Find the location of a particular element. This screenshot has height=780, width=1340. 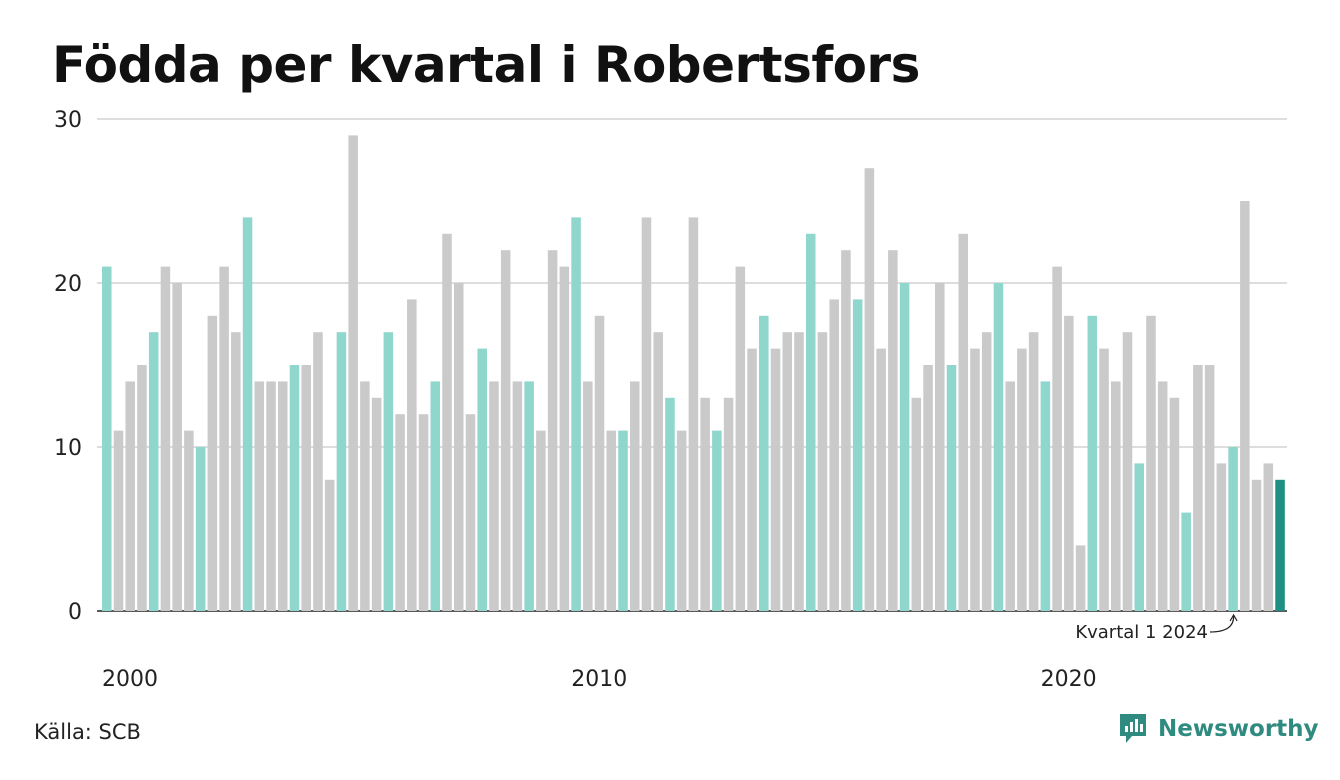

y-tick-label: 20 is located at coordinates (68, 284).